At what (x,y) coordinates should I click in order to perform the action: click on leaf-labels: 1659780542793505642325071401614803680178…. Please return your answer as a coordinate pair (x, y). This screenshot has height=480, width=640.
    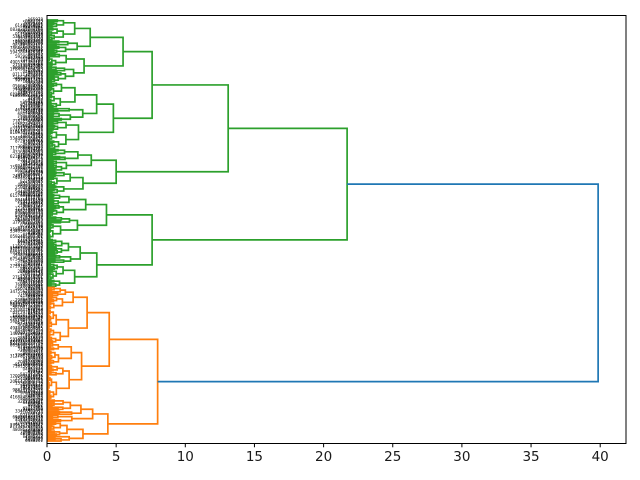
    Looking at the image, I should click on (27, 230).